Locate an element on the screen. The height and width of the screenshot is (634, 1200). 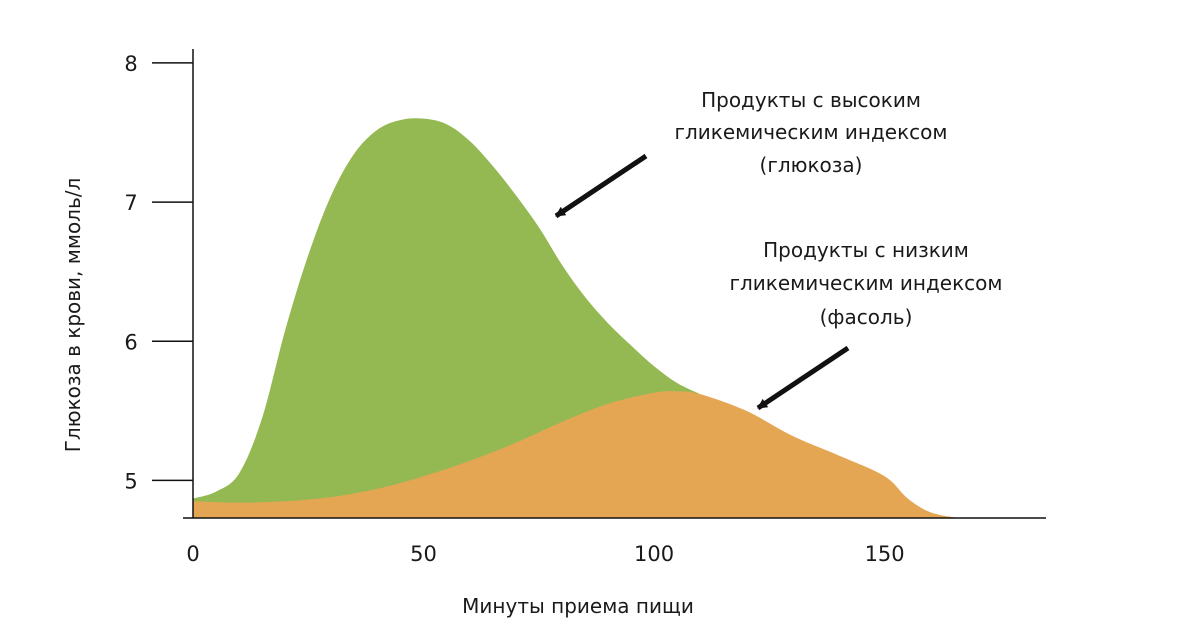
y-tick-label: 8 is located at coordinates (130, 64).